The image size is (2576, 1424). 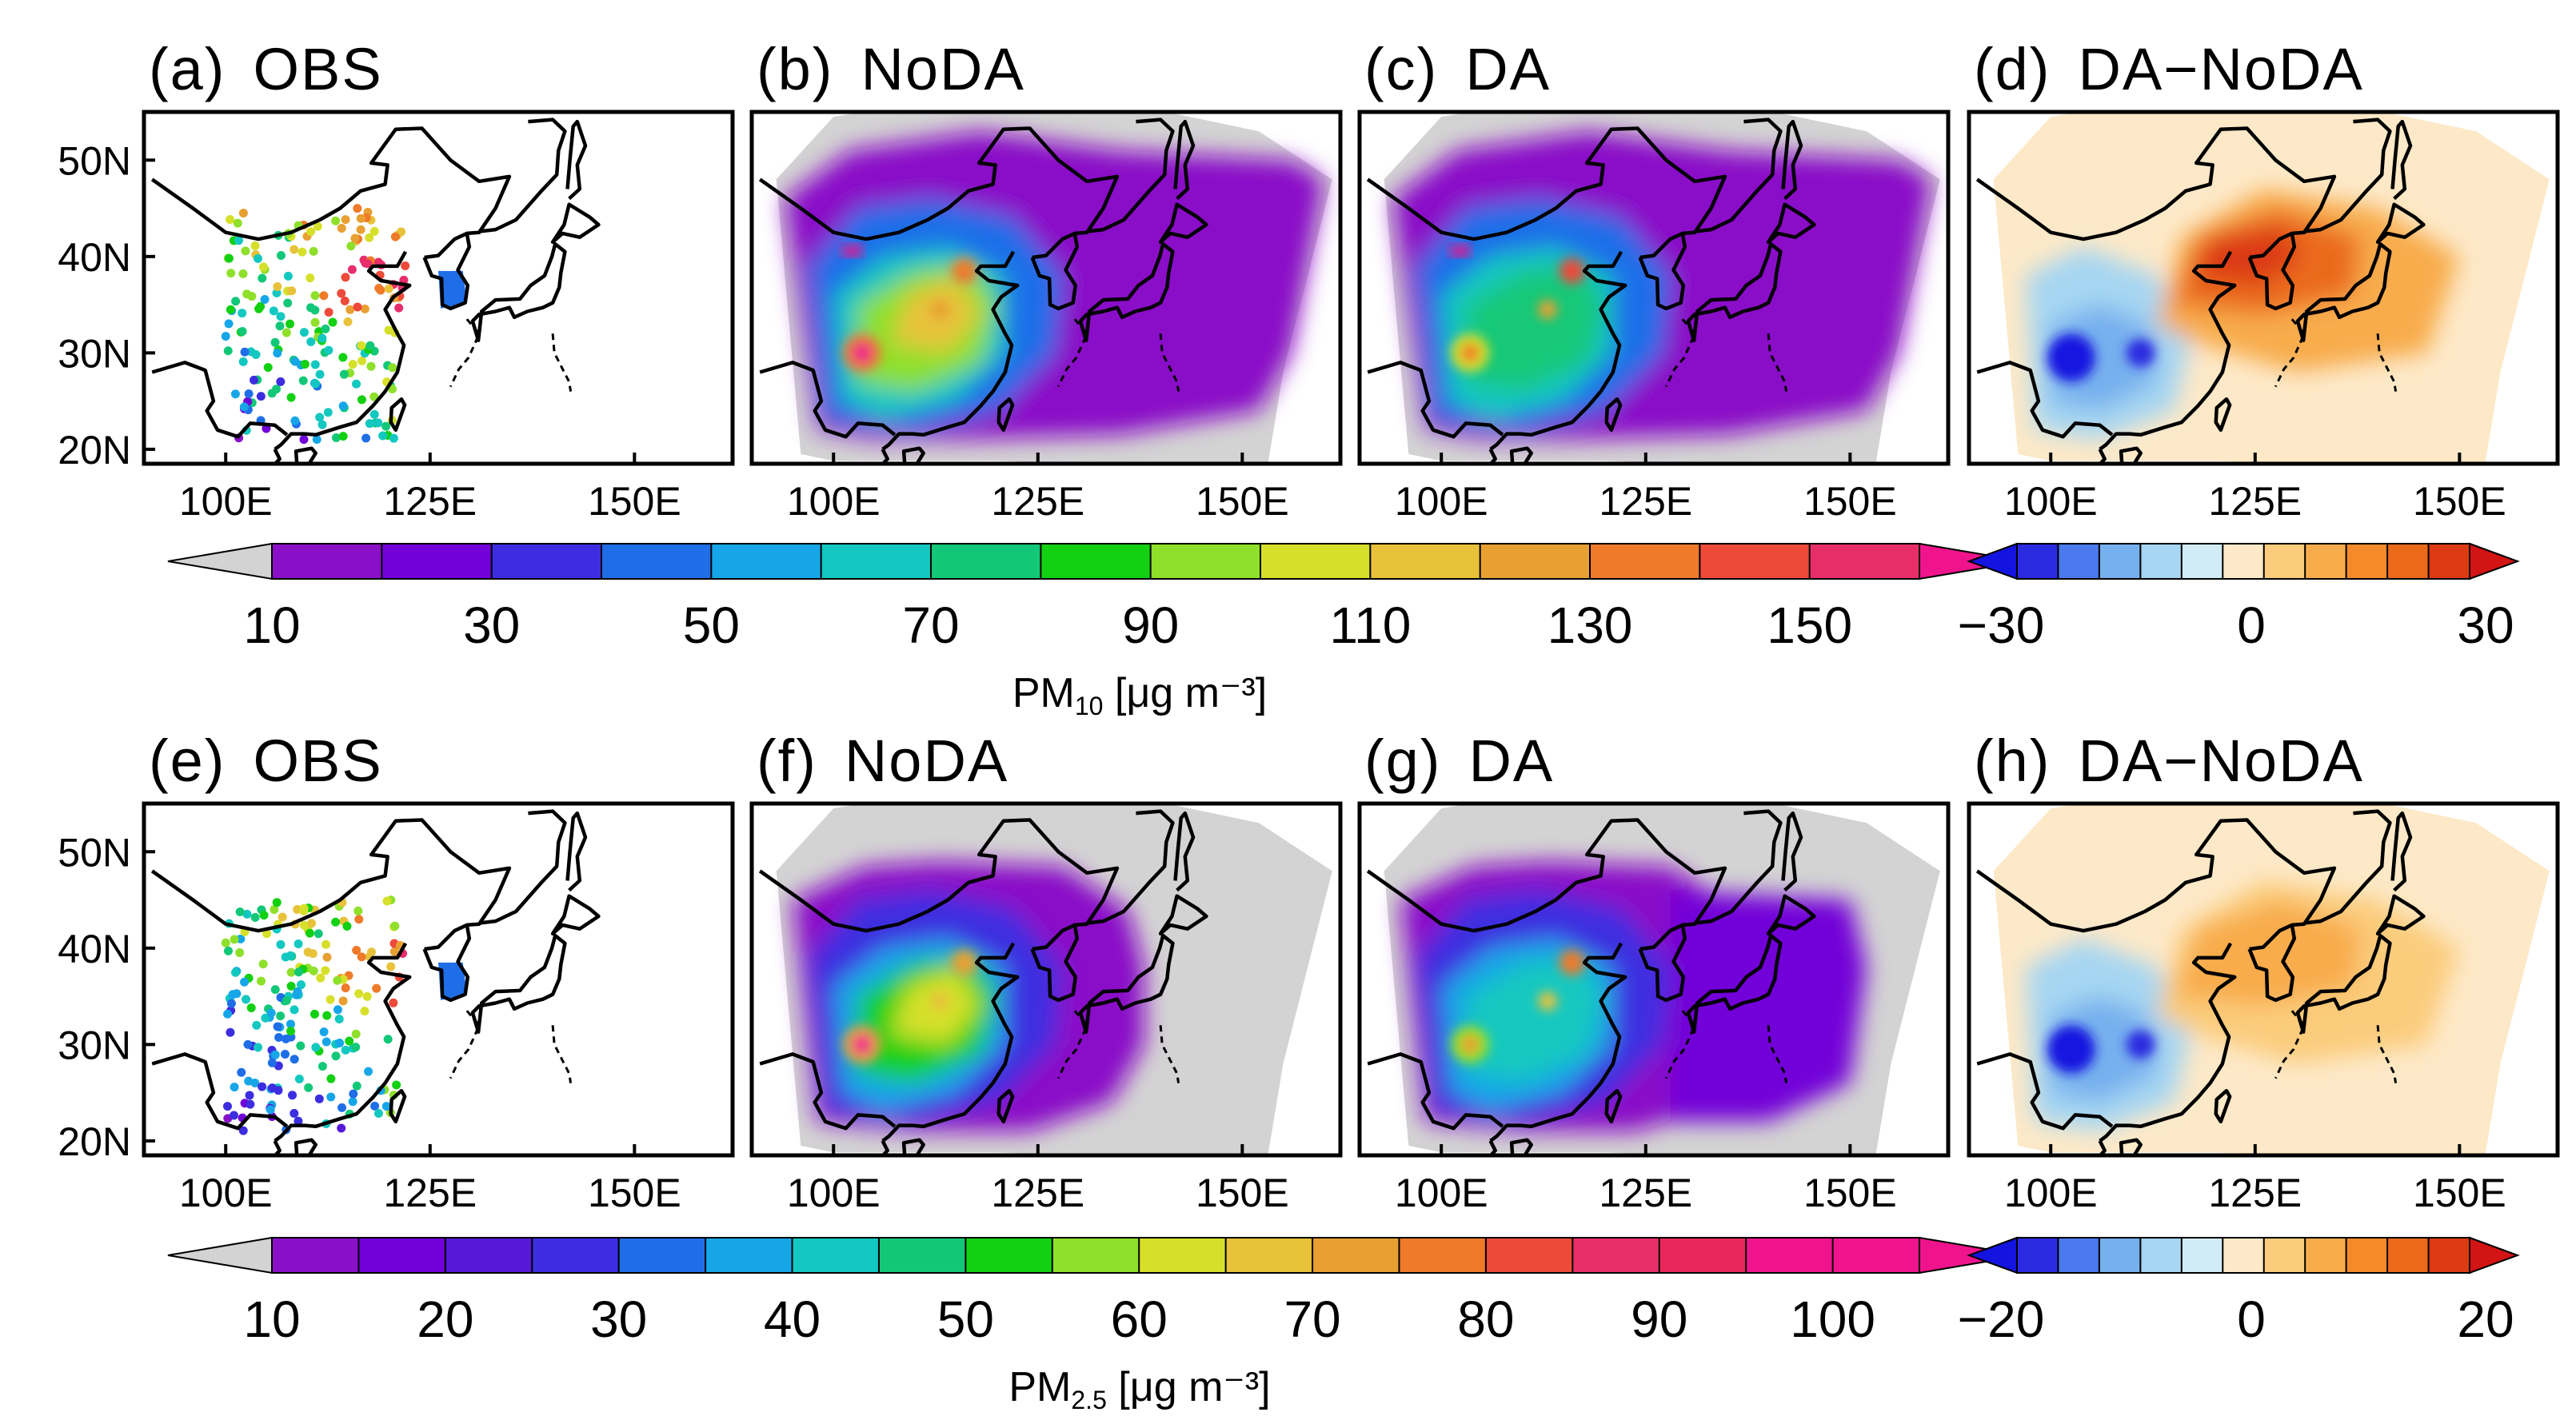 I want to click on panel-e: 100E 125E 150E 50N 40N 30N 20N (e) OBS, so click(x=397, y=971).